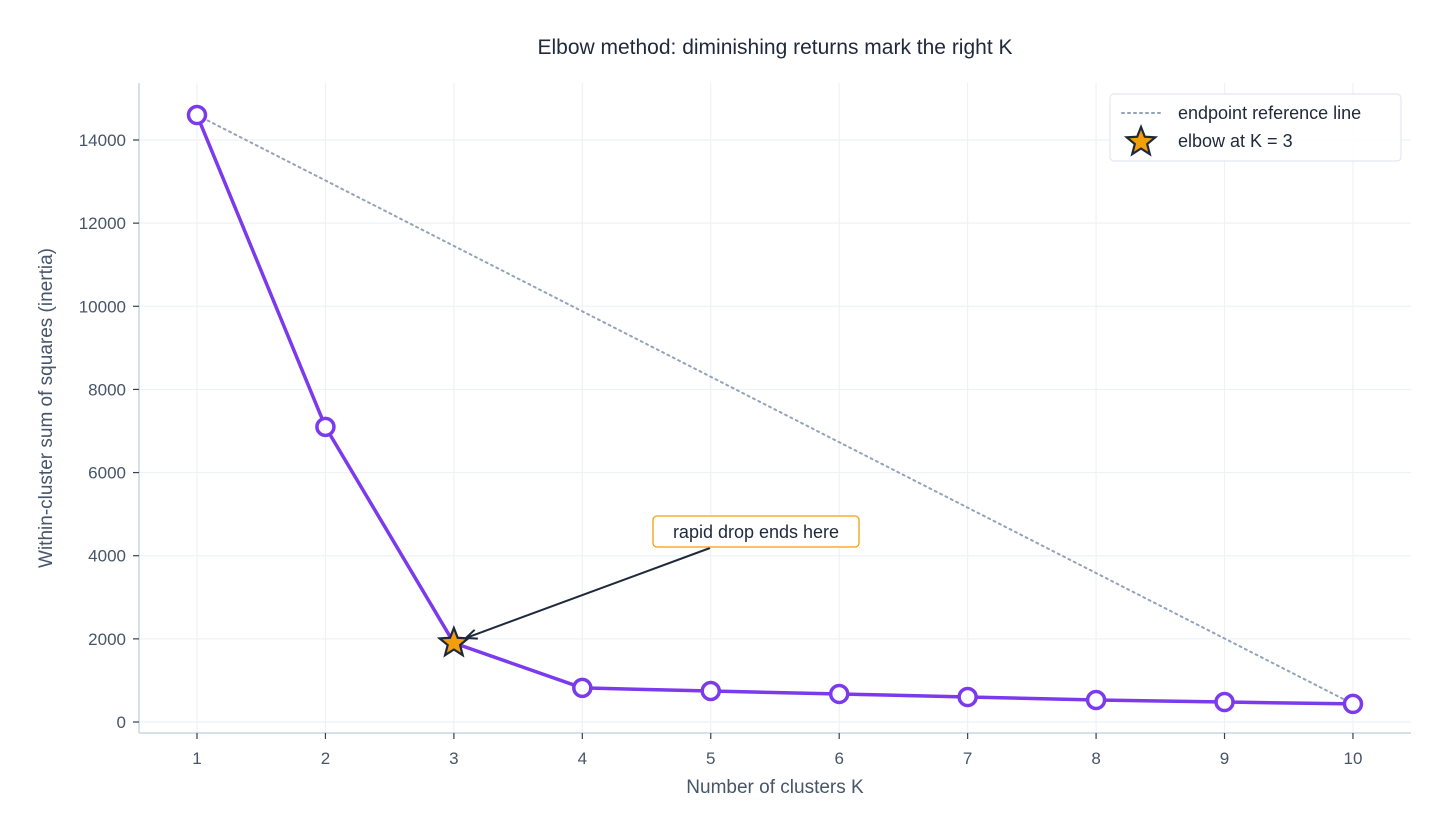  I want to click on x-tick-label: 5, so click(710, 758).